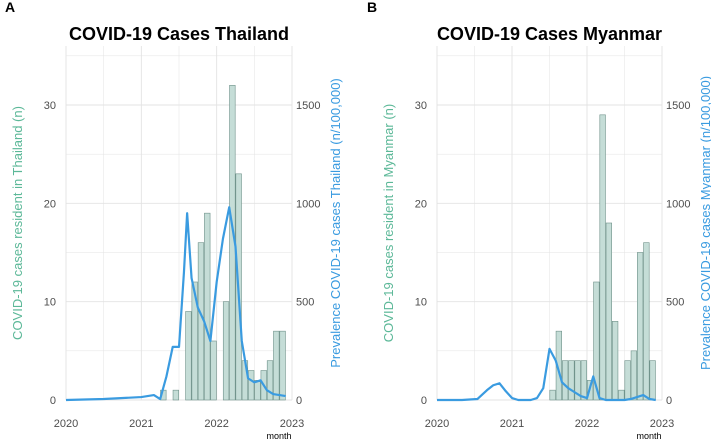 The height and width of the screenshot is (440, 711). Describe the element at coordinates (549, 34) in the screenshot. I see `chart-title: COVID-19 Cases Myanmar` at that location.